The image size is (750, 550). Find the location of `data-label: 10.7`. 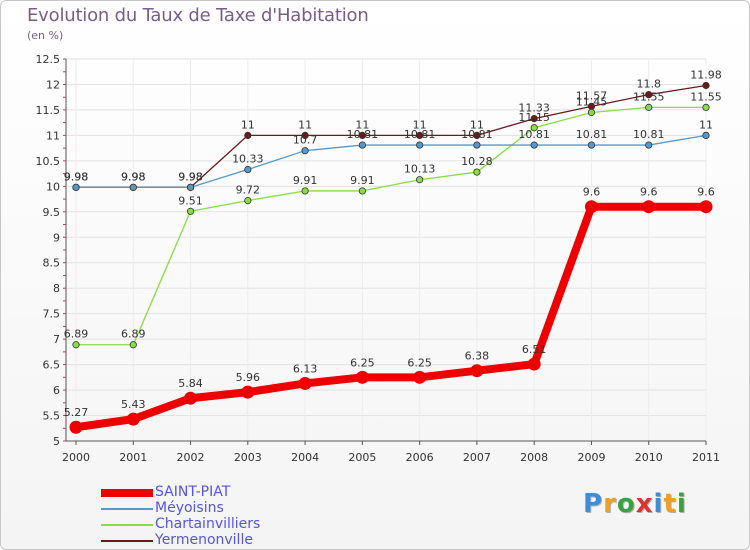

data-label: 10.7 is located at coordinates (305, 140).